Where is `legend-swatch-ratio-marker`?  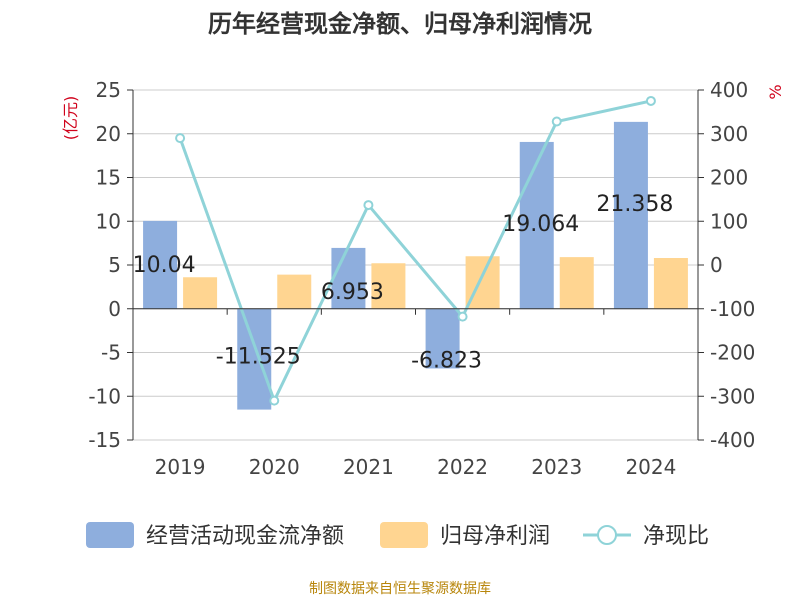 legend-swatch-ratio-marker is located at coordinates (607, 535).